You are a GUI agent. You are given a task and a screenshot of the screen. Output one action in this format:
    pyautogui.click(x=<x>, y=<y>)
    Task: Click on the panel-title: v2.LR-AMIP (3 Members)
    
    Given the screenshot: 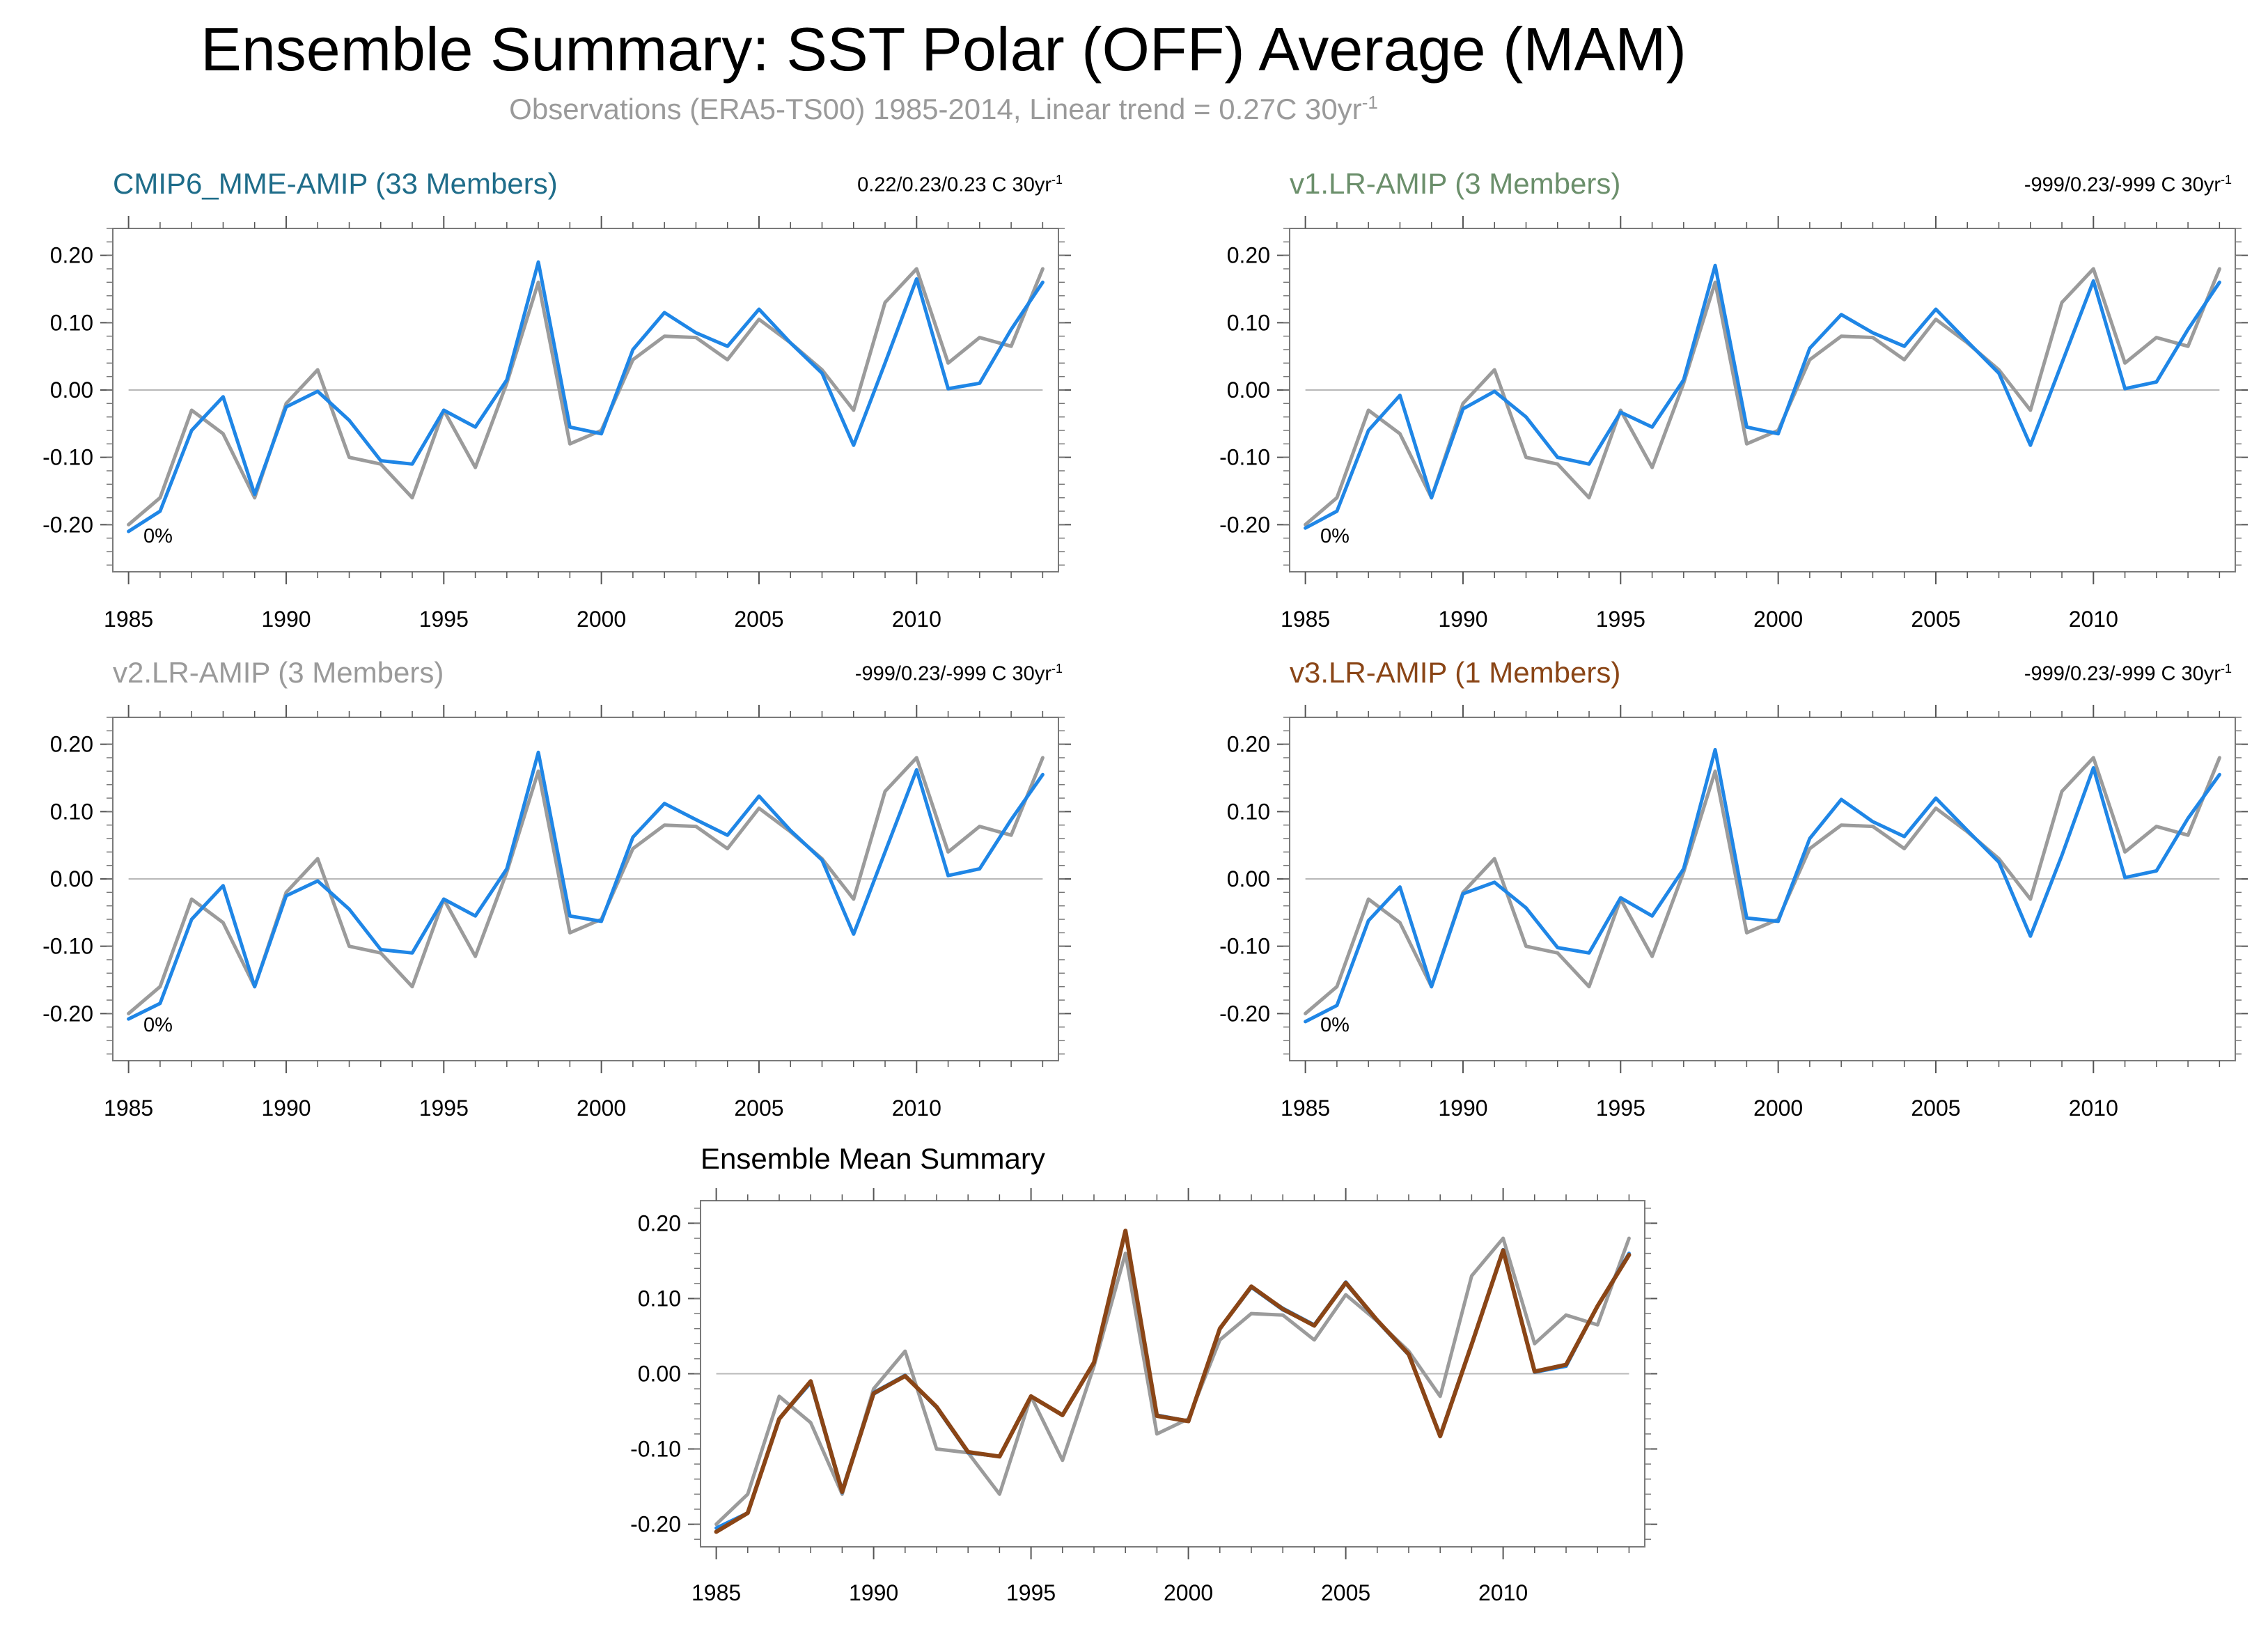 What is the action you would take?
    pyautogui.click(x=278, y=672)
    